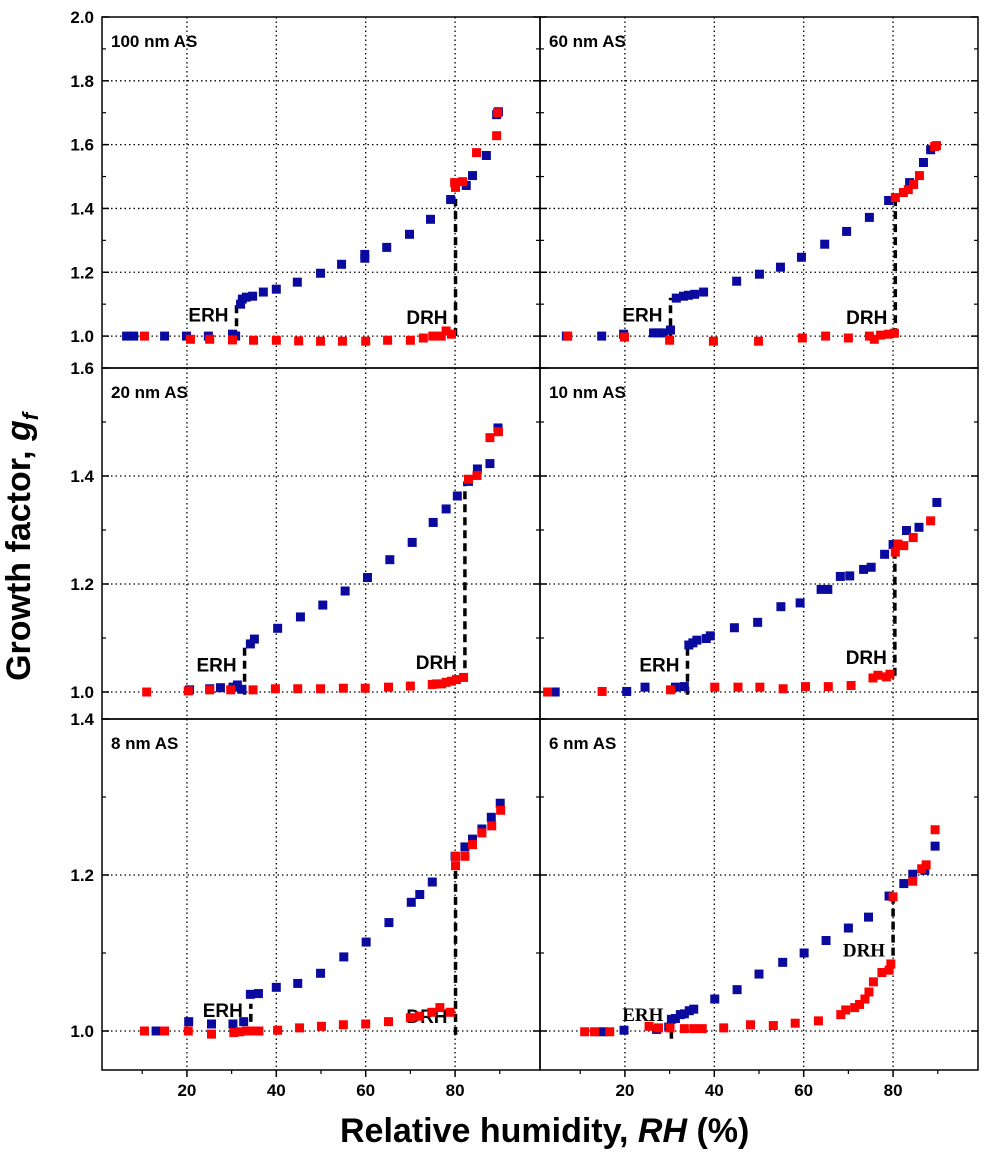 This screenshot has height=1165, width=988. What do you see at coordinates (714, 1090) in the screenshot?
I see `x-tick-label: 40` at bounding box center [714, 1090].